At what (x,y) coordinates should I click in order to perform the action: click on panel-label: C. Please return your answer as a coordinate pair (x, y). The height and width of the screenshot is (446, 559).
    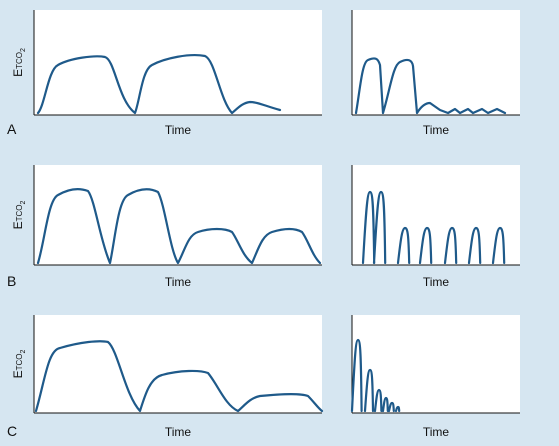
    Looking at the image, I should click on (12, 431).